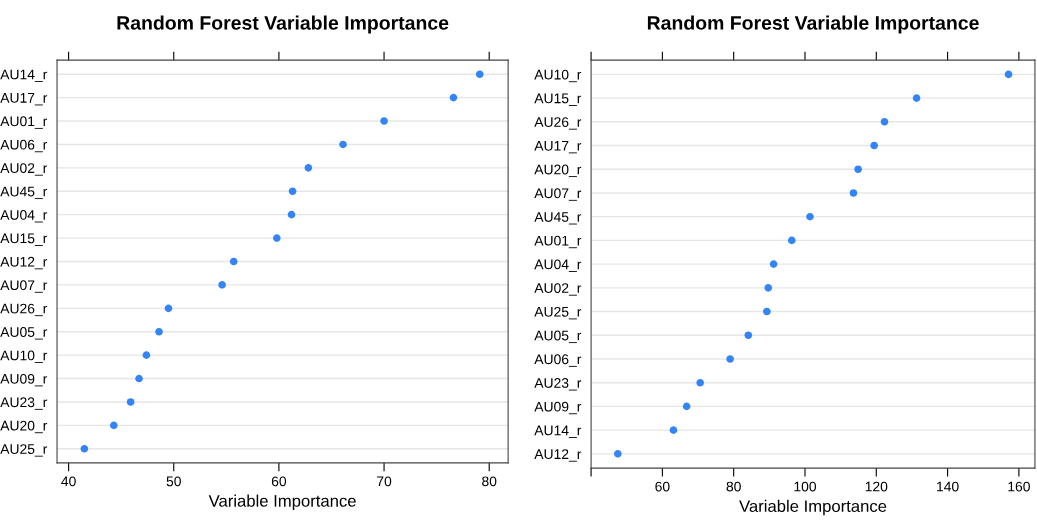  Describe the element at coordinates (1019, 486) in the screenshot. I see `x-tick-label: 160` at that location.